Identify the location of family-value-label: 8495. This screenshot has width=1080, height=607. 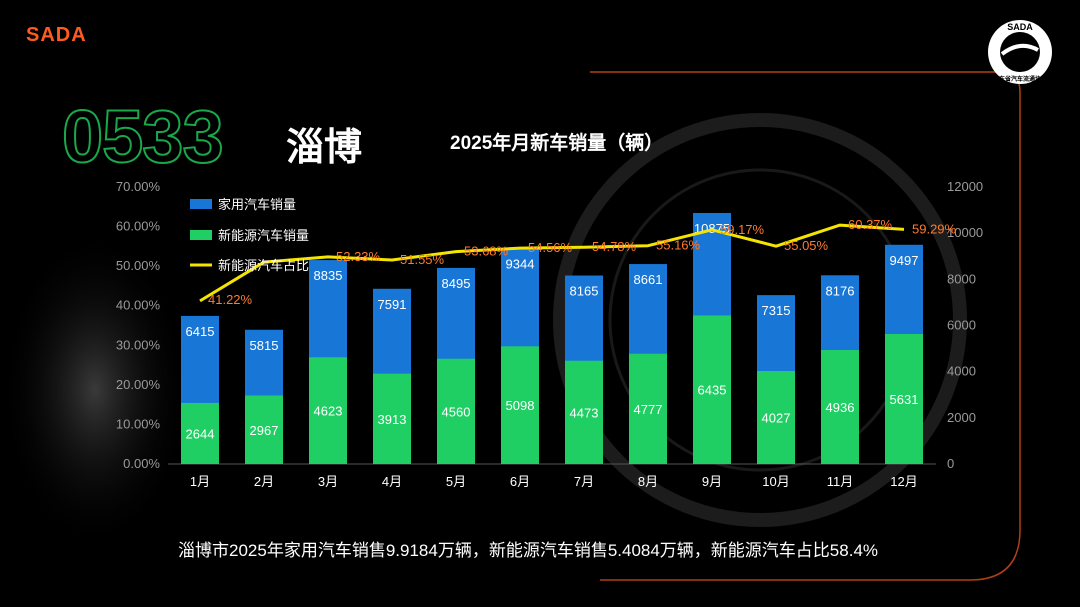
(456, 283).